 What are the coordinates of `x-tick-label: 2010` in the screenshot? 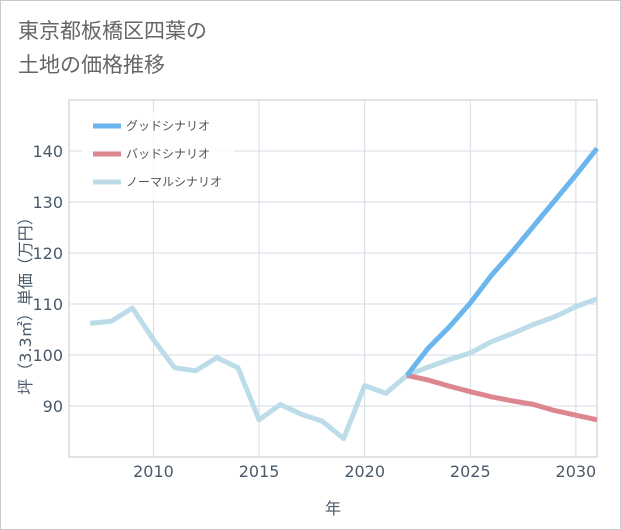 It's located at (153, 471).